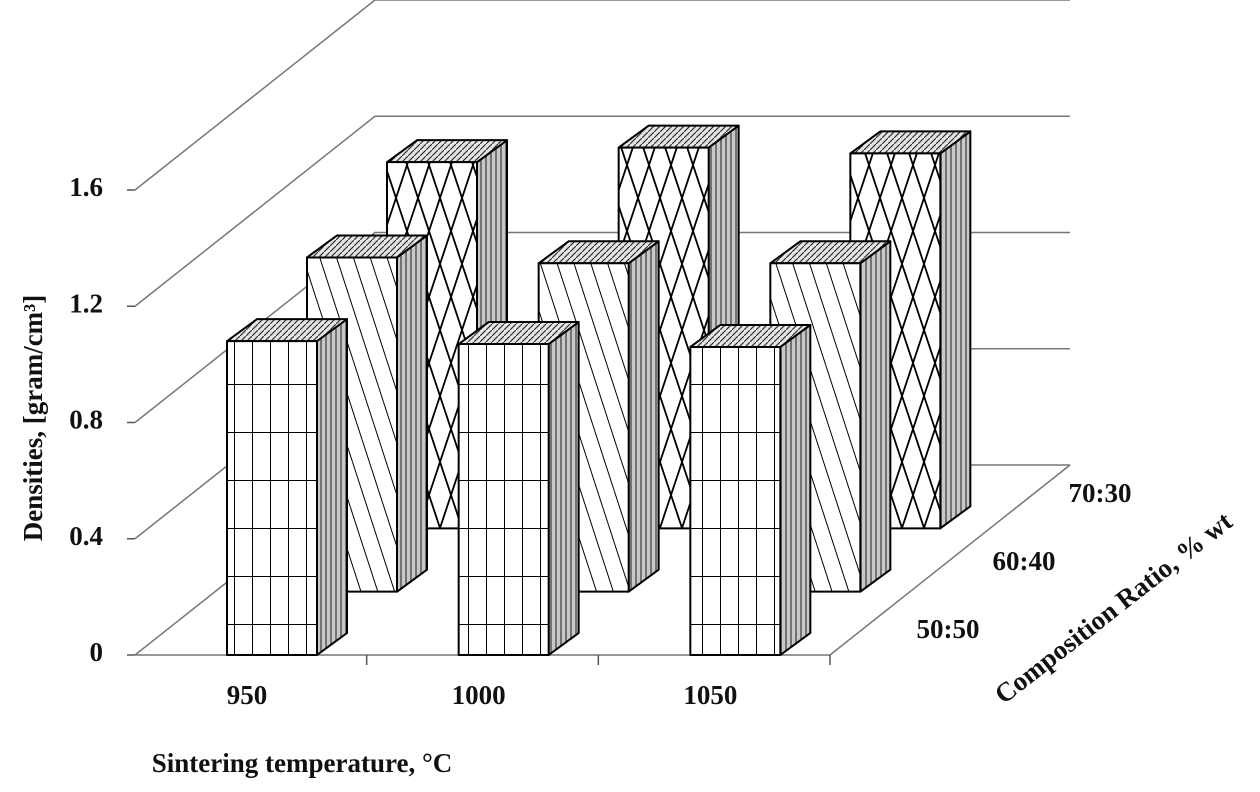 The width and height of the screenshot is (1260, 792). What do you see at coordinates (97, 652) in the screenshot?
I see `y-tick-label: 0` at bounding box center [97, 652].